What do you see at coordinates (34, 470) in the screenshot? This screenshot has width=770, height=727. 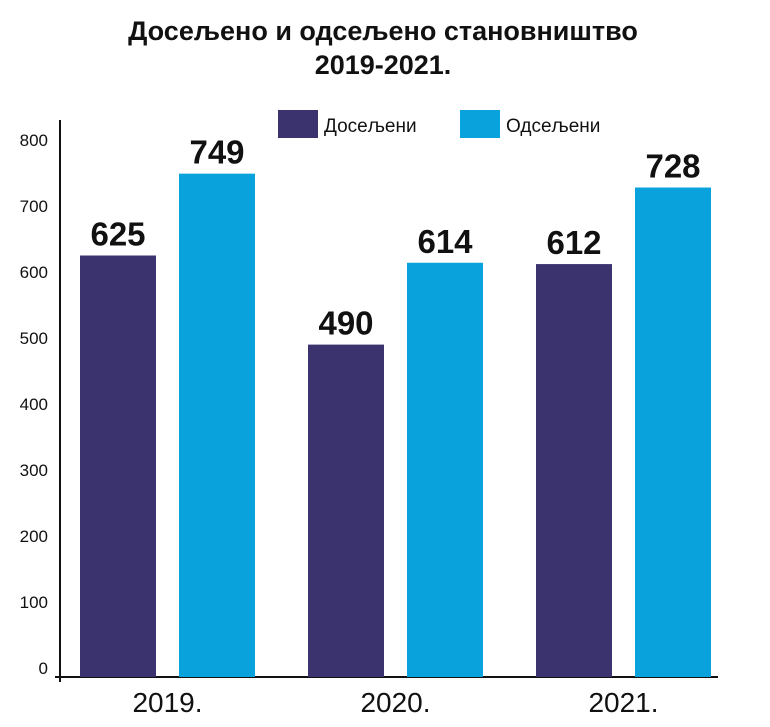 I see `y-tick-label: 300` at bounding box center [34, 470].